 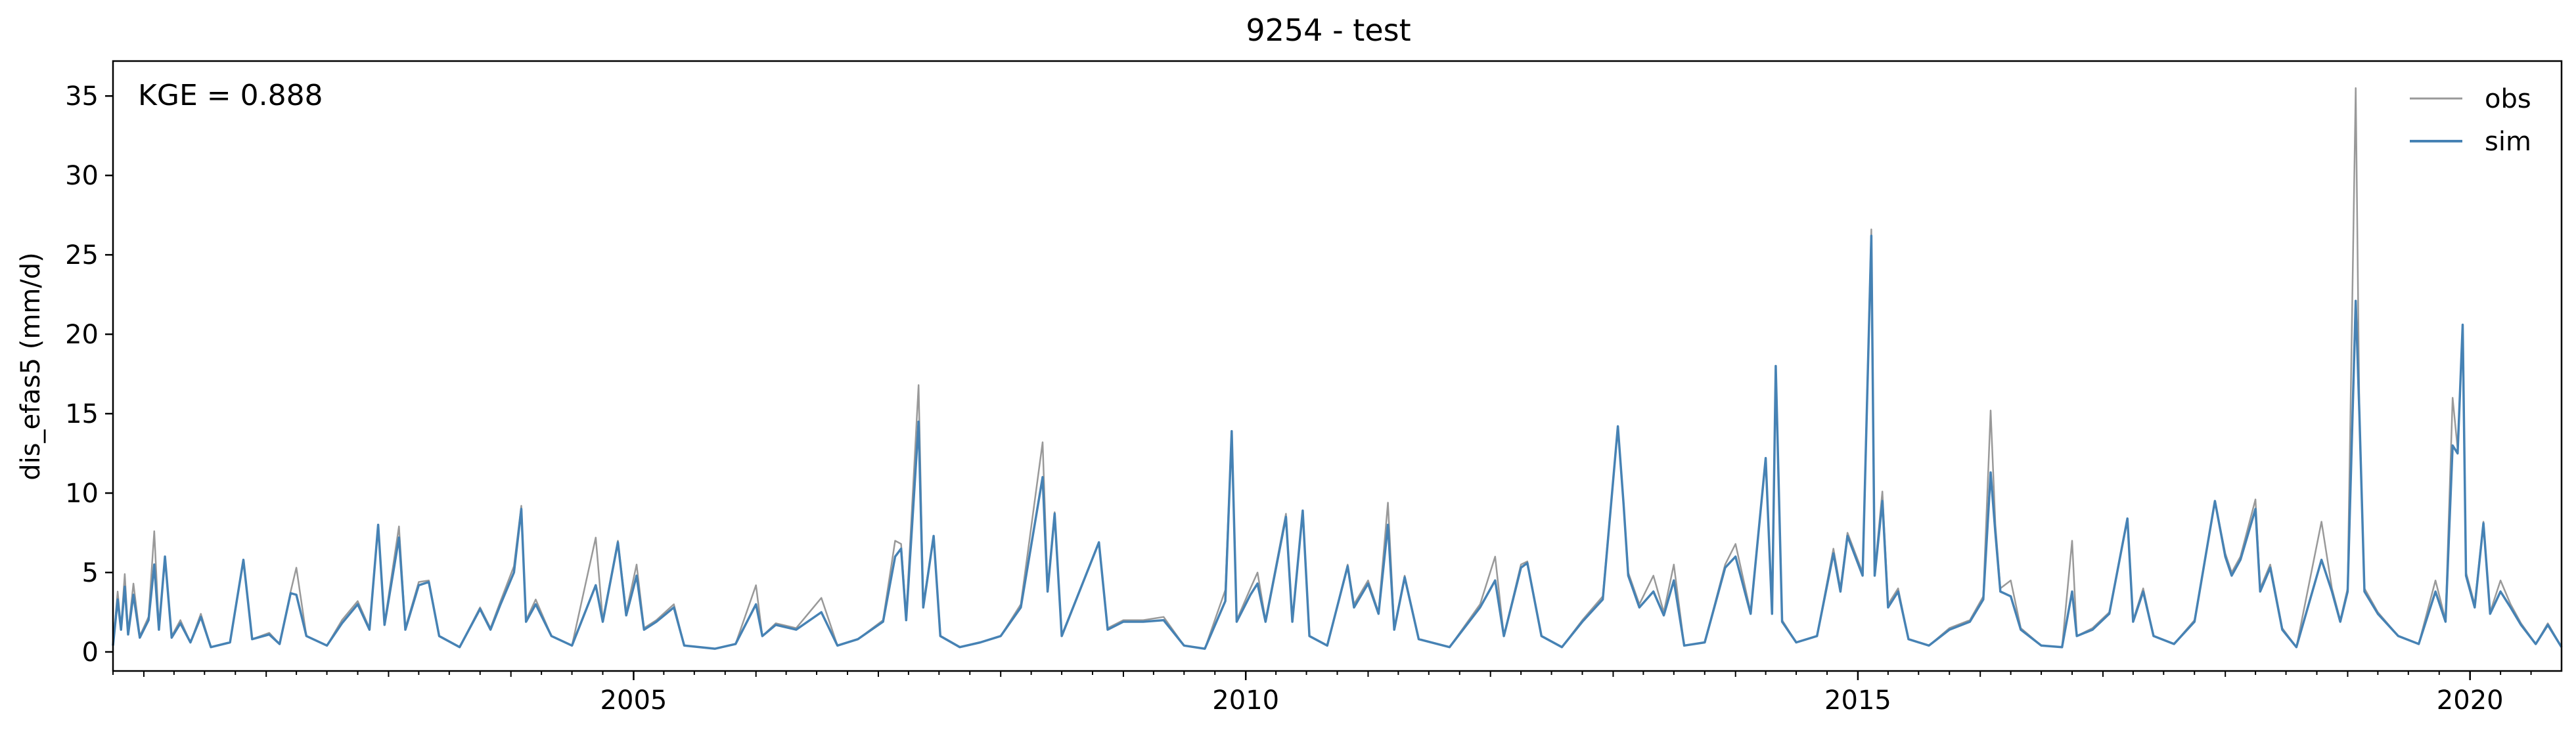 What do you see at coordinates (82, 255) in the screenshot?
I see `y-tick-label: 25` at bounding box center [82, 255].